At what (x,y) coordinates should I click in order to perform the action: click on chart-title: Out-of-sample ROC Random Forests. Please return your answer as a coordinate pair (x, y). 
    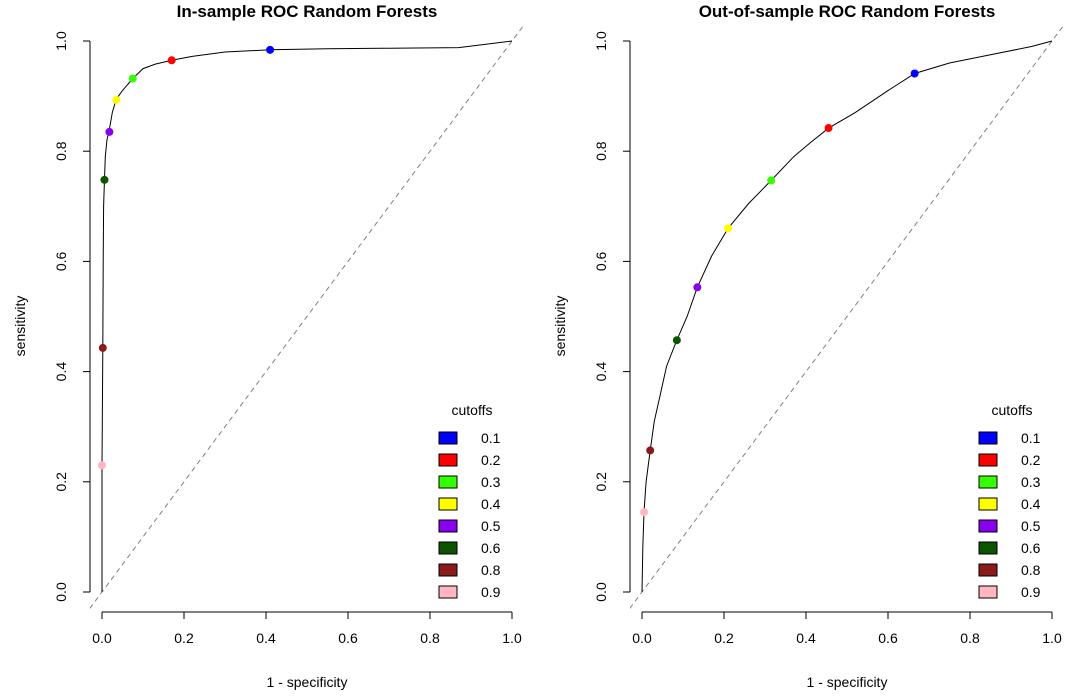
    Looking at the image, I should click on (847, 11).